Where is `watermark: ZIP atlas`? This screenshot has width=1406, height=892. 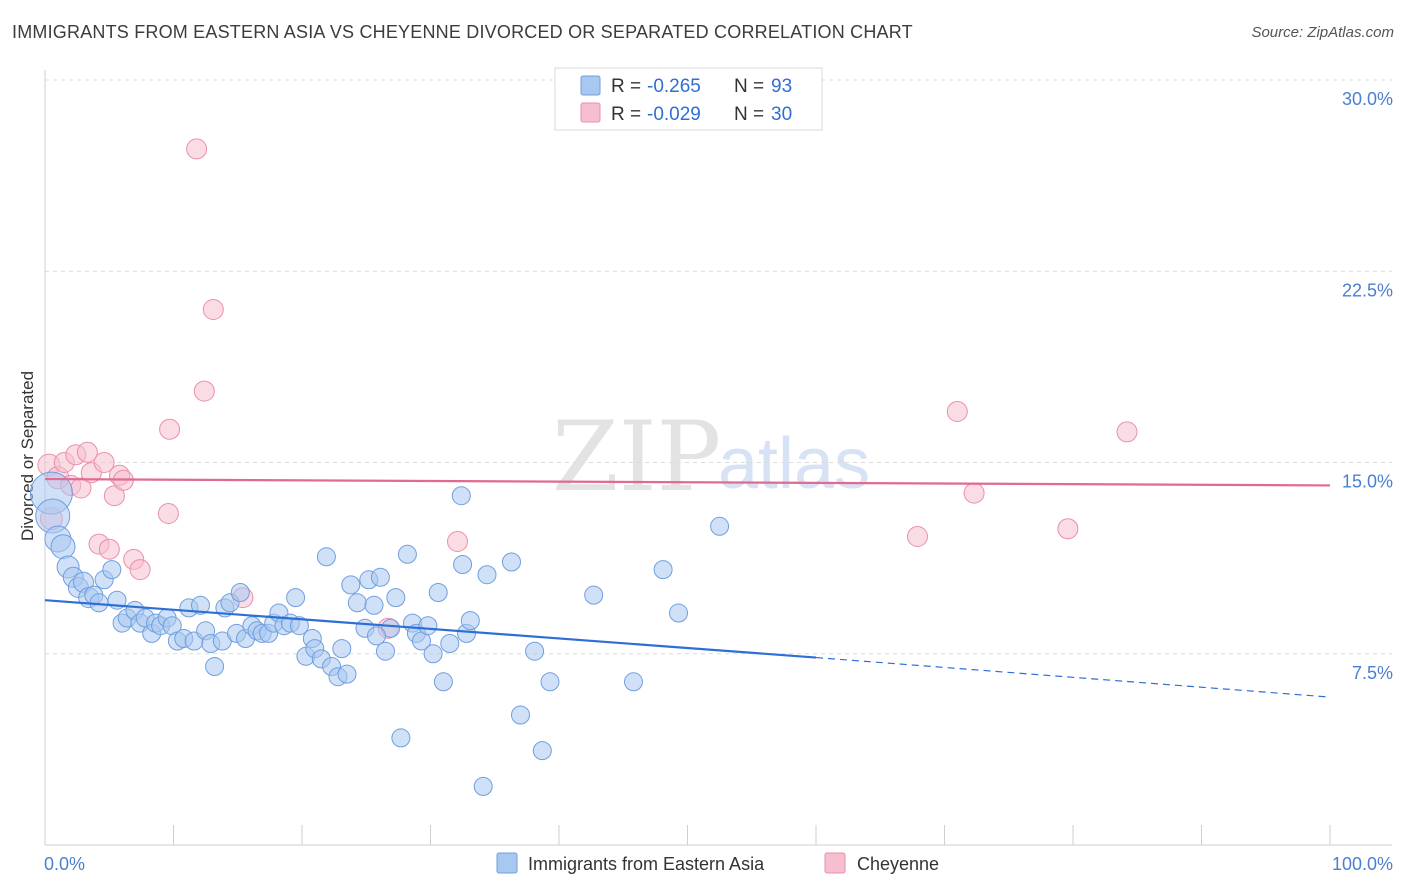
watermark: ZIP atlas is located at coordinates (711, 457).